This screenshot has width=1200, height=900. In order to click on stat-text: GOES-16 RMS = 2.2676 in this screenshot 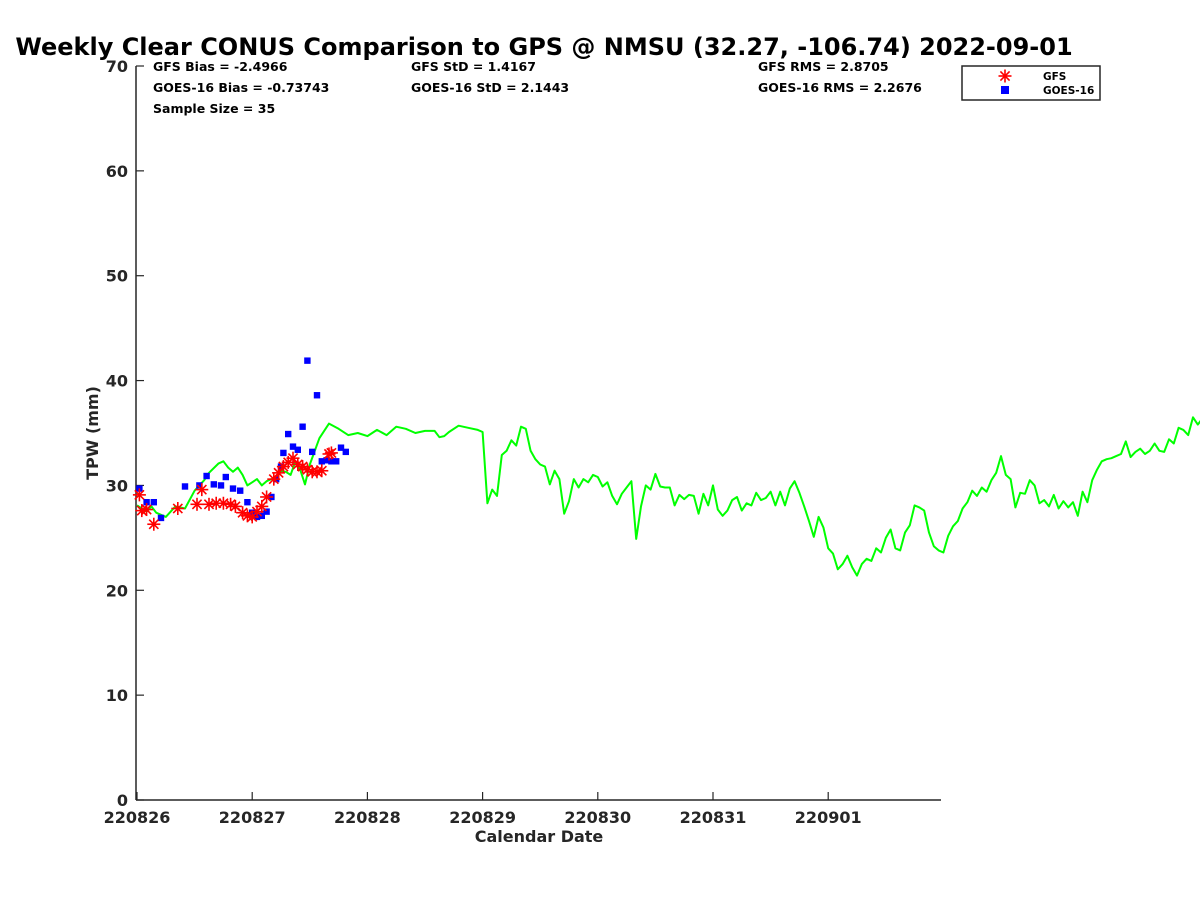, I will do `click(840, 87)`.